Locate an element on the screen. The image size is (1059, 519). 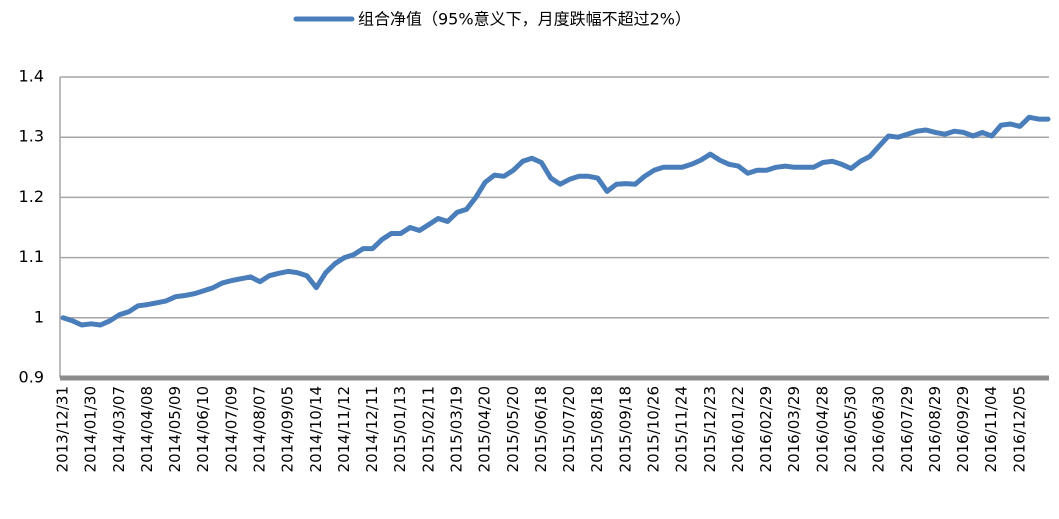
x-tick-label: 2016/04/28 is located at coordinates (822, 429).